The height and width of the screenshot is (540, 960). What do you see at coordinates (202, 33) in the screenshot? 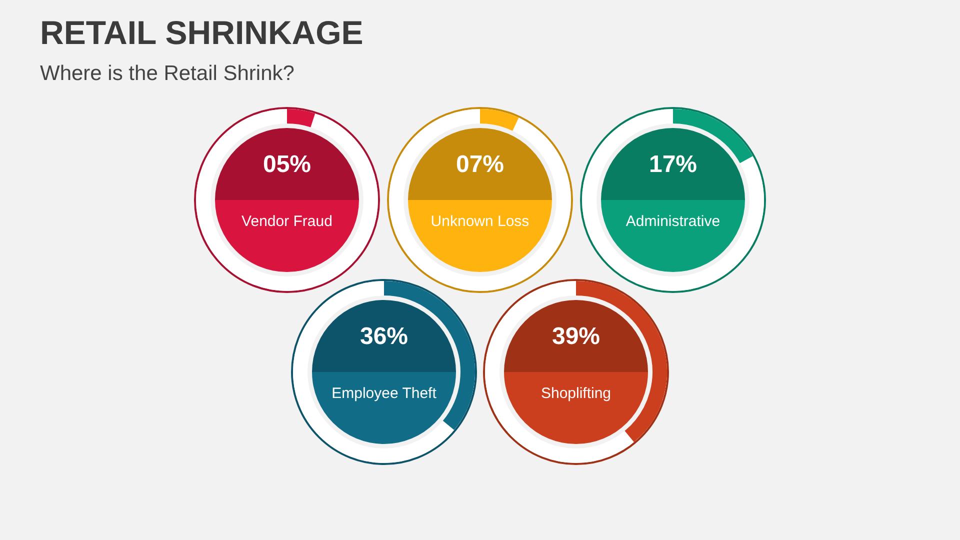
I see `text: RETAIL SHRINKAGE` at bounding box center [202, 33].